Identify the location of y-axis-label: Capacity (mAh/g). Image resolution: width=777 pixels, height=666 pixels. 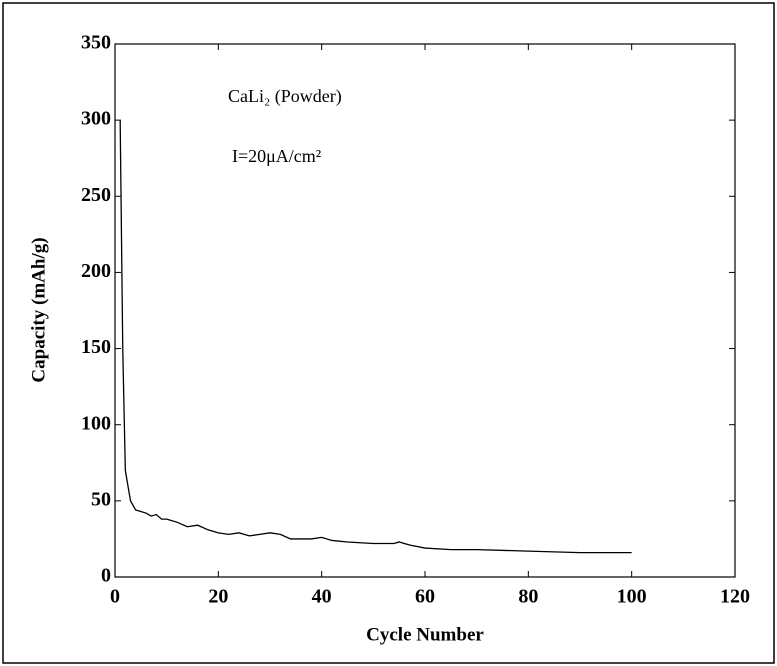
(38, 309).